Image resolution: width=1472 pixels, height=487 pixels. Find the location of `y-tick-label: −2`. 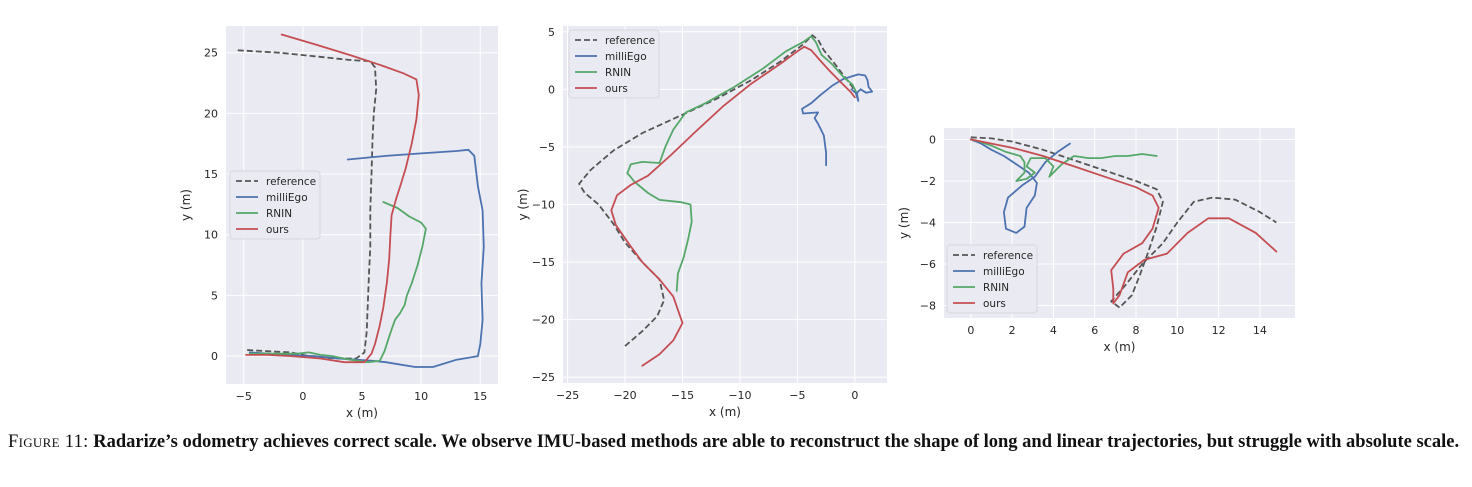

y-tick-label: −2 is located at coordinates (928, 181).